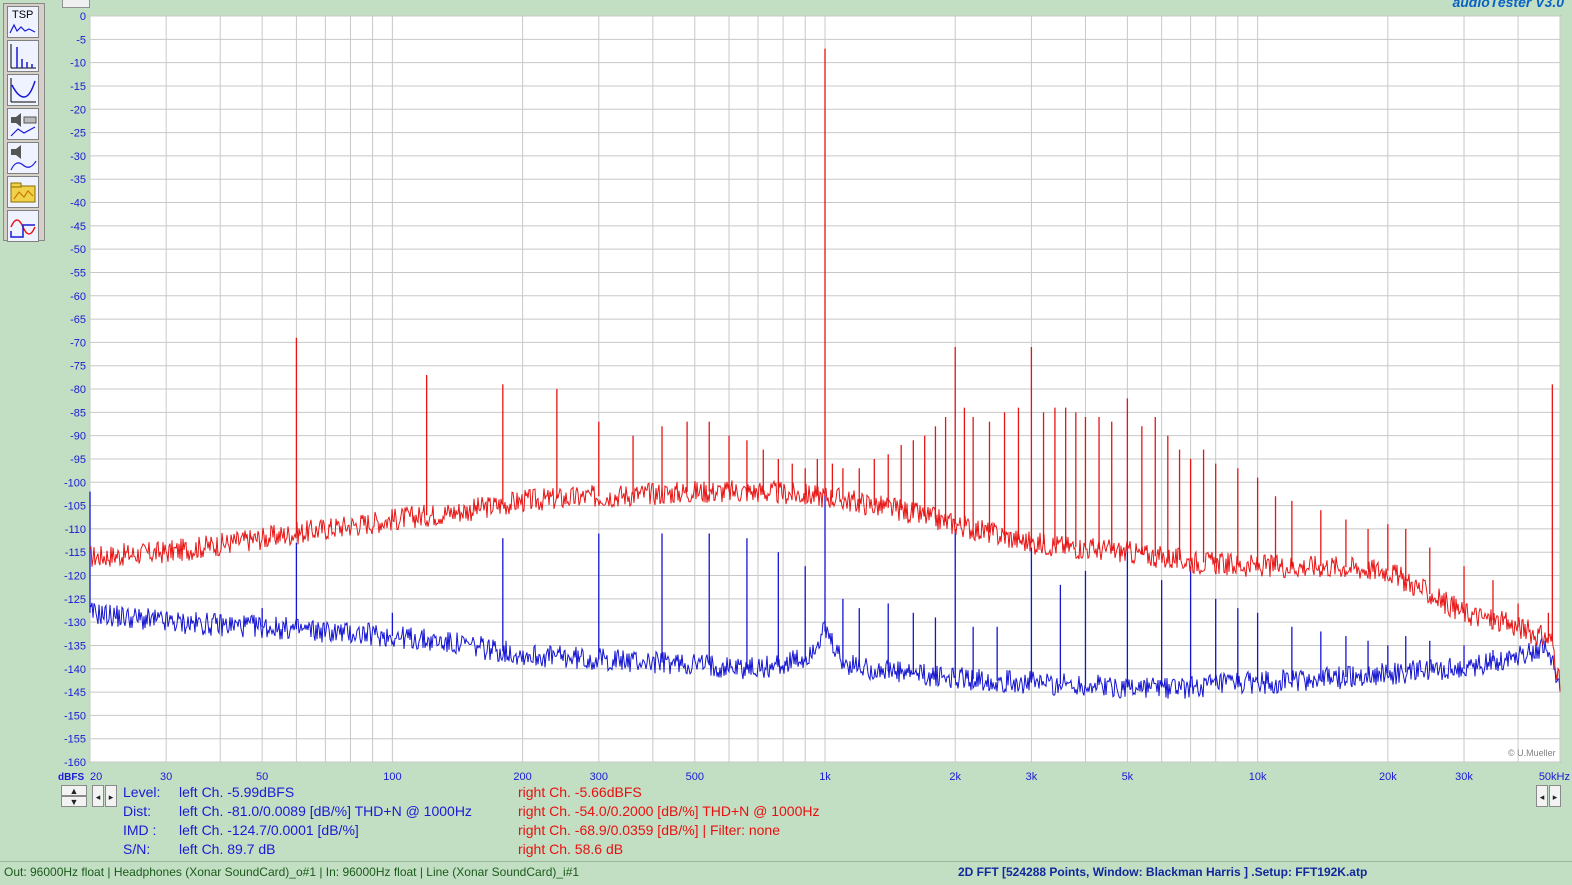 This screenshot has width=1572, height=885. I want to click on folder-open-icon, so click(23, 192).